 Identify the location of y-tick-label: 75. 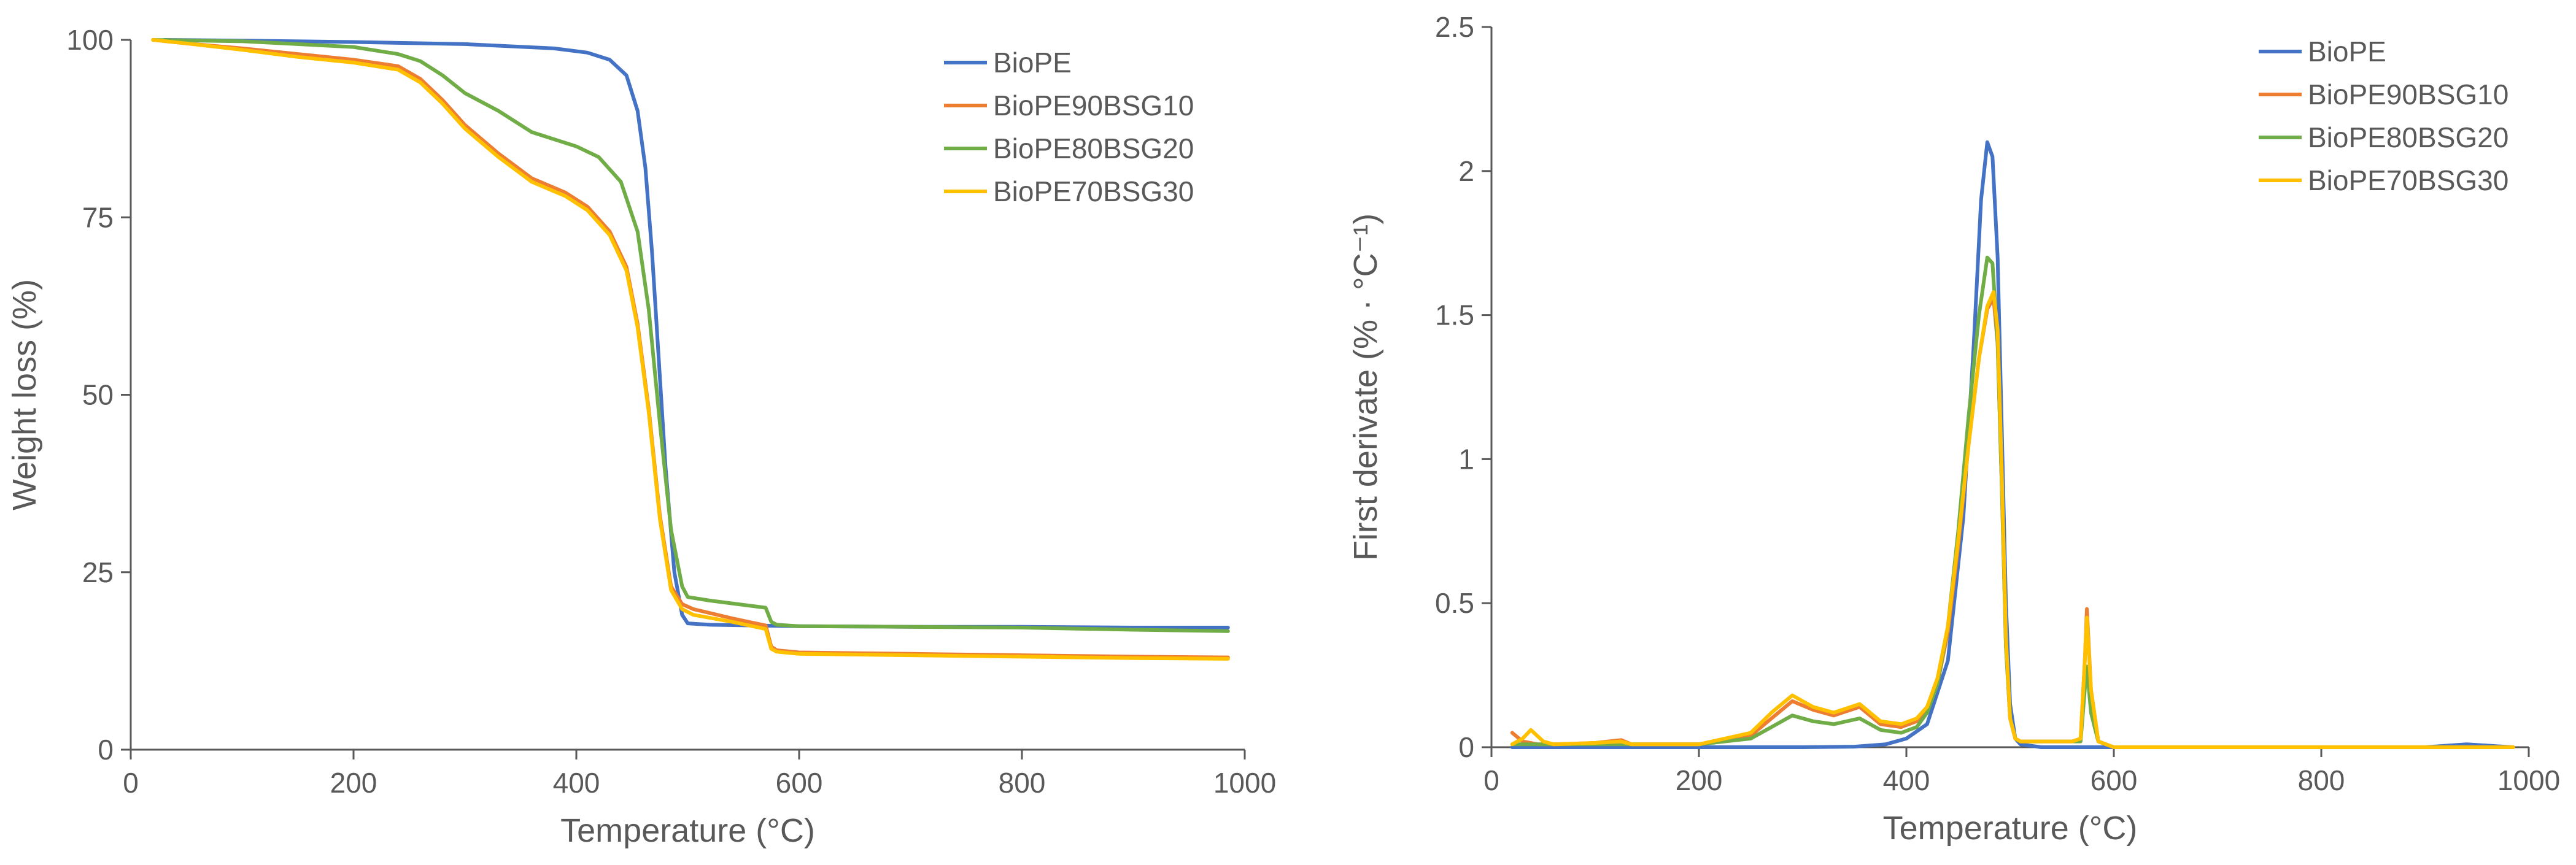
(98, 217).